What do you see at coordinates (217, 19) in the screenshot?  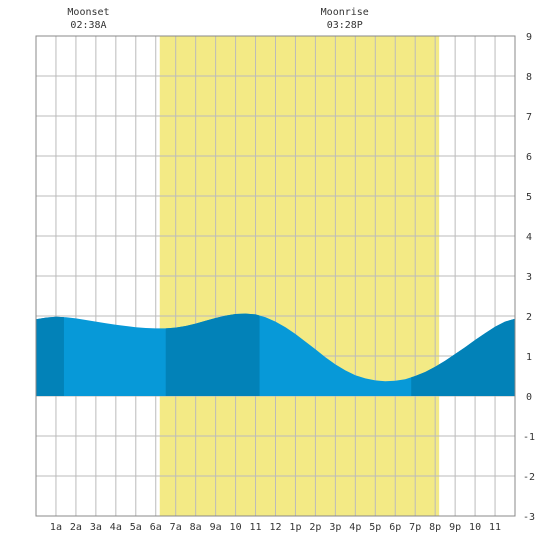 I see `moon-events: Moonset 02:38A Moonrise 03:28P` at bounding box center [217, 19].